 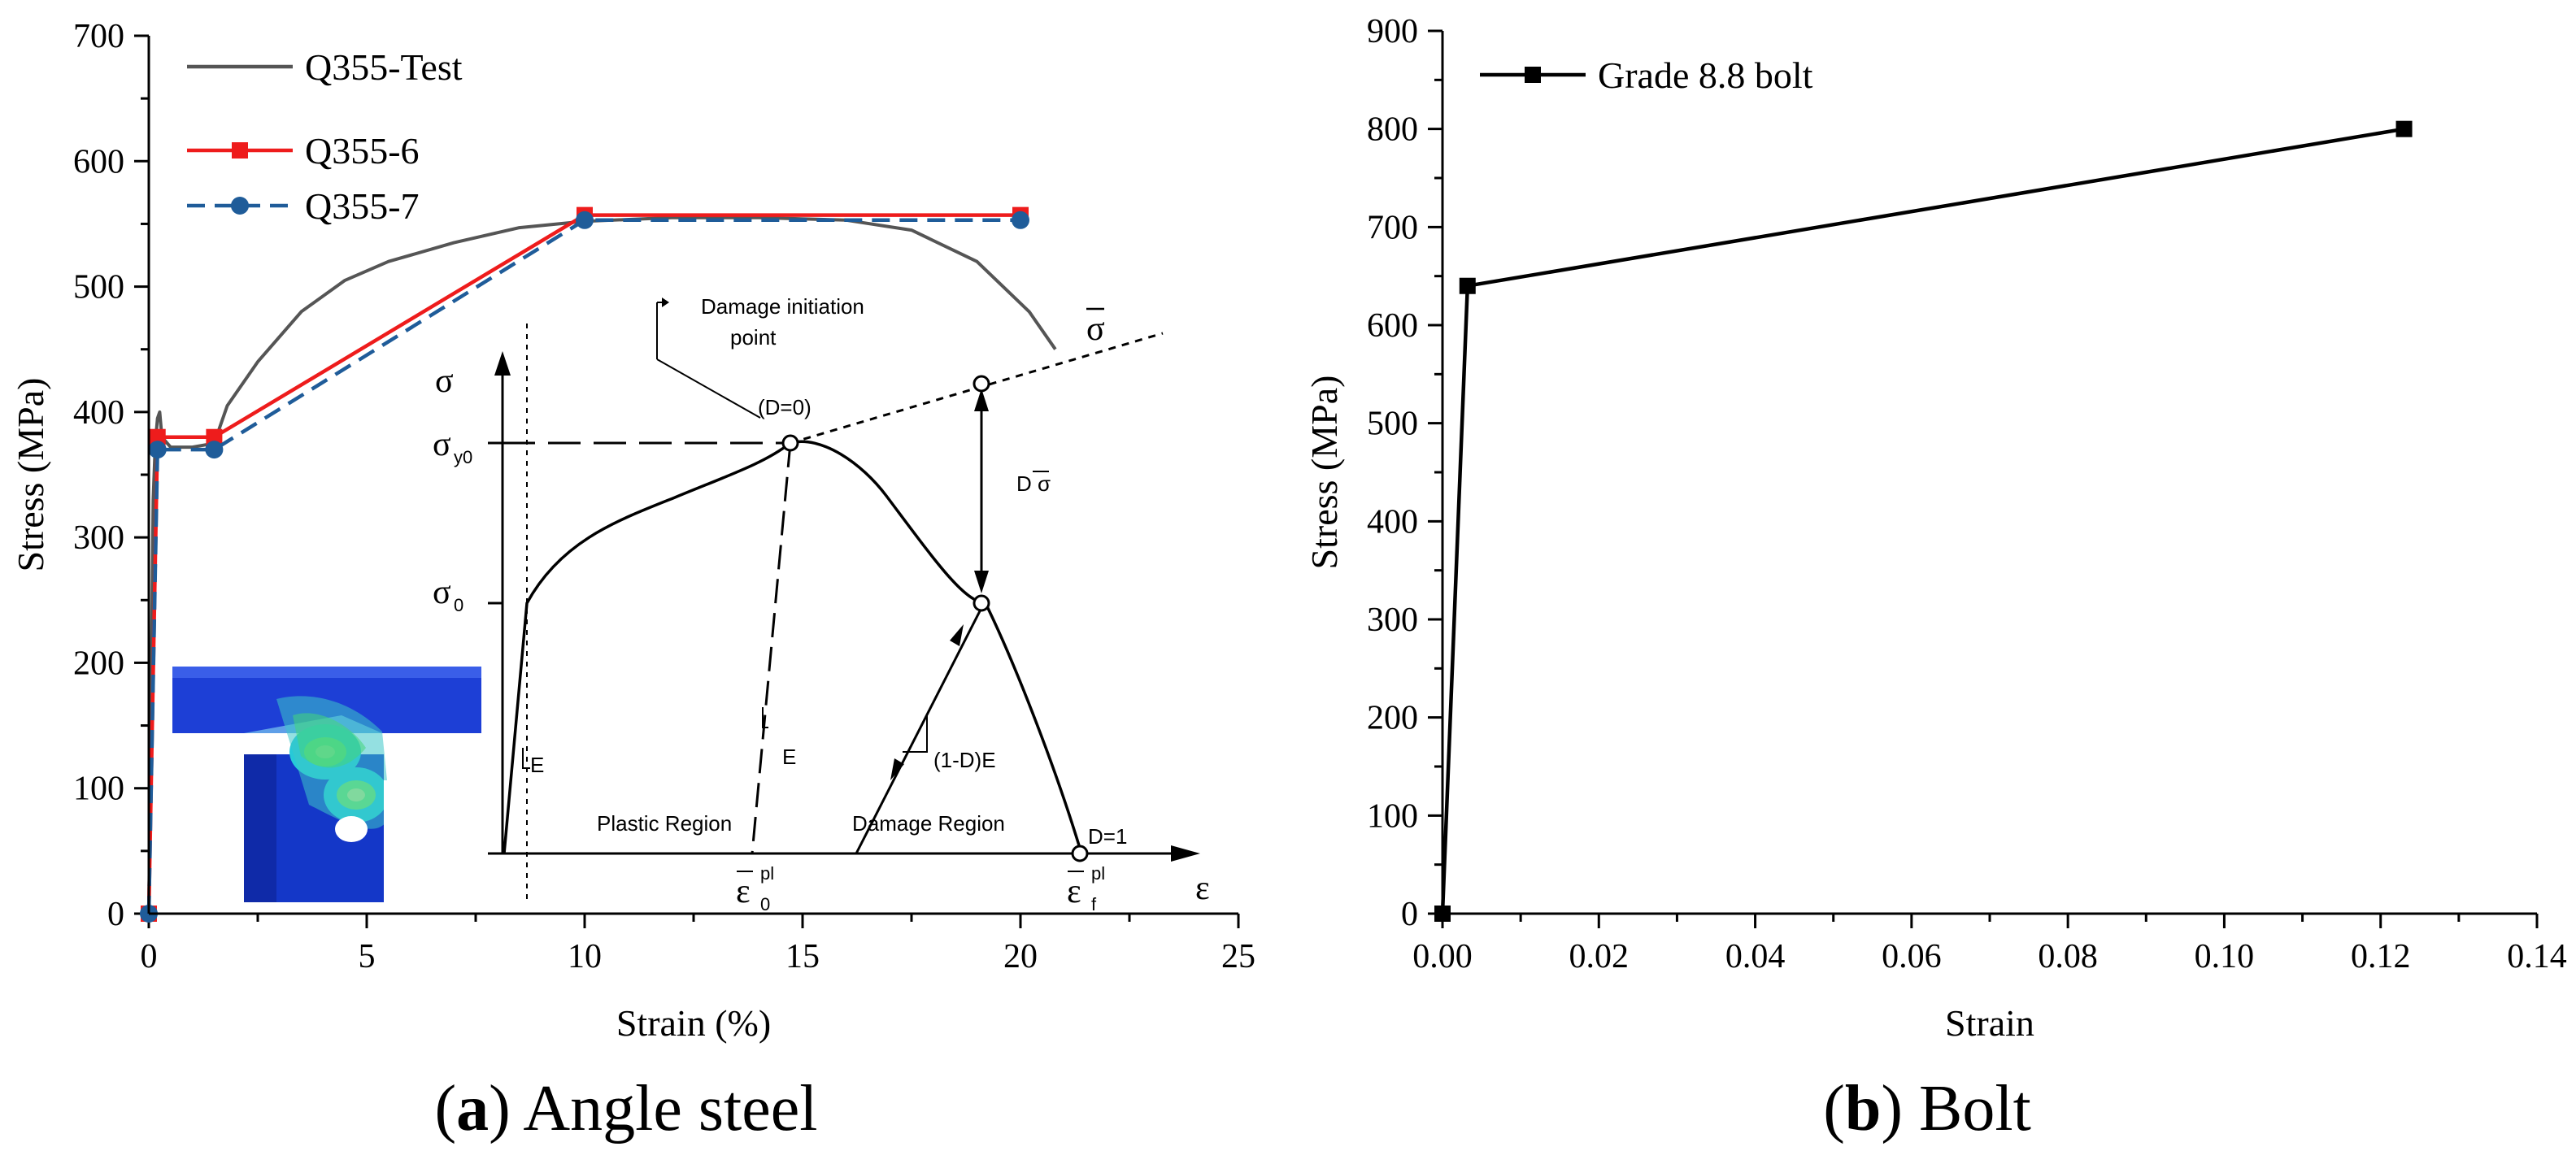 What do you see at coordinates (1393, 130) in the screenshot?
I see `y-tick-label: 800` at bounding box center [1393, 130].